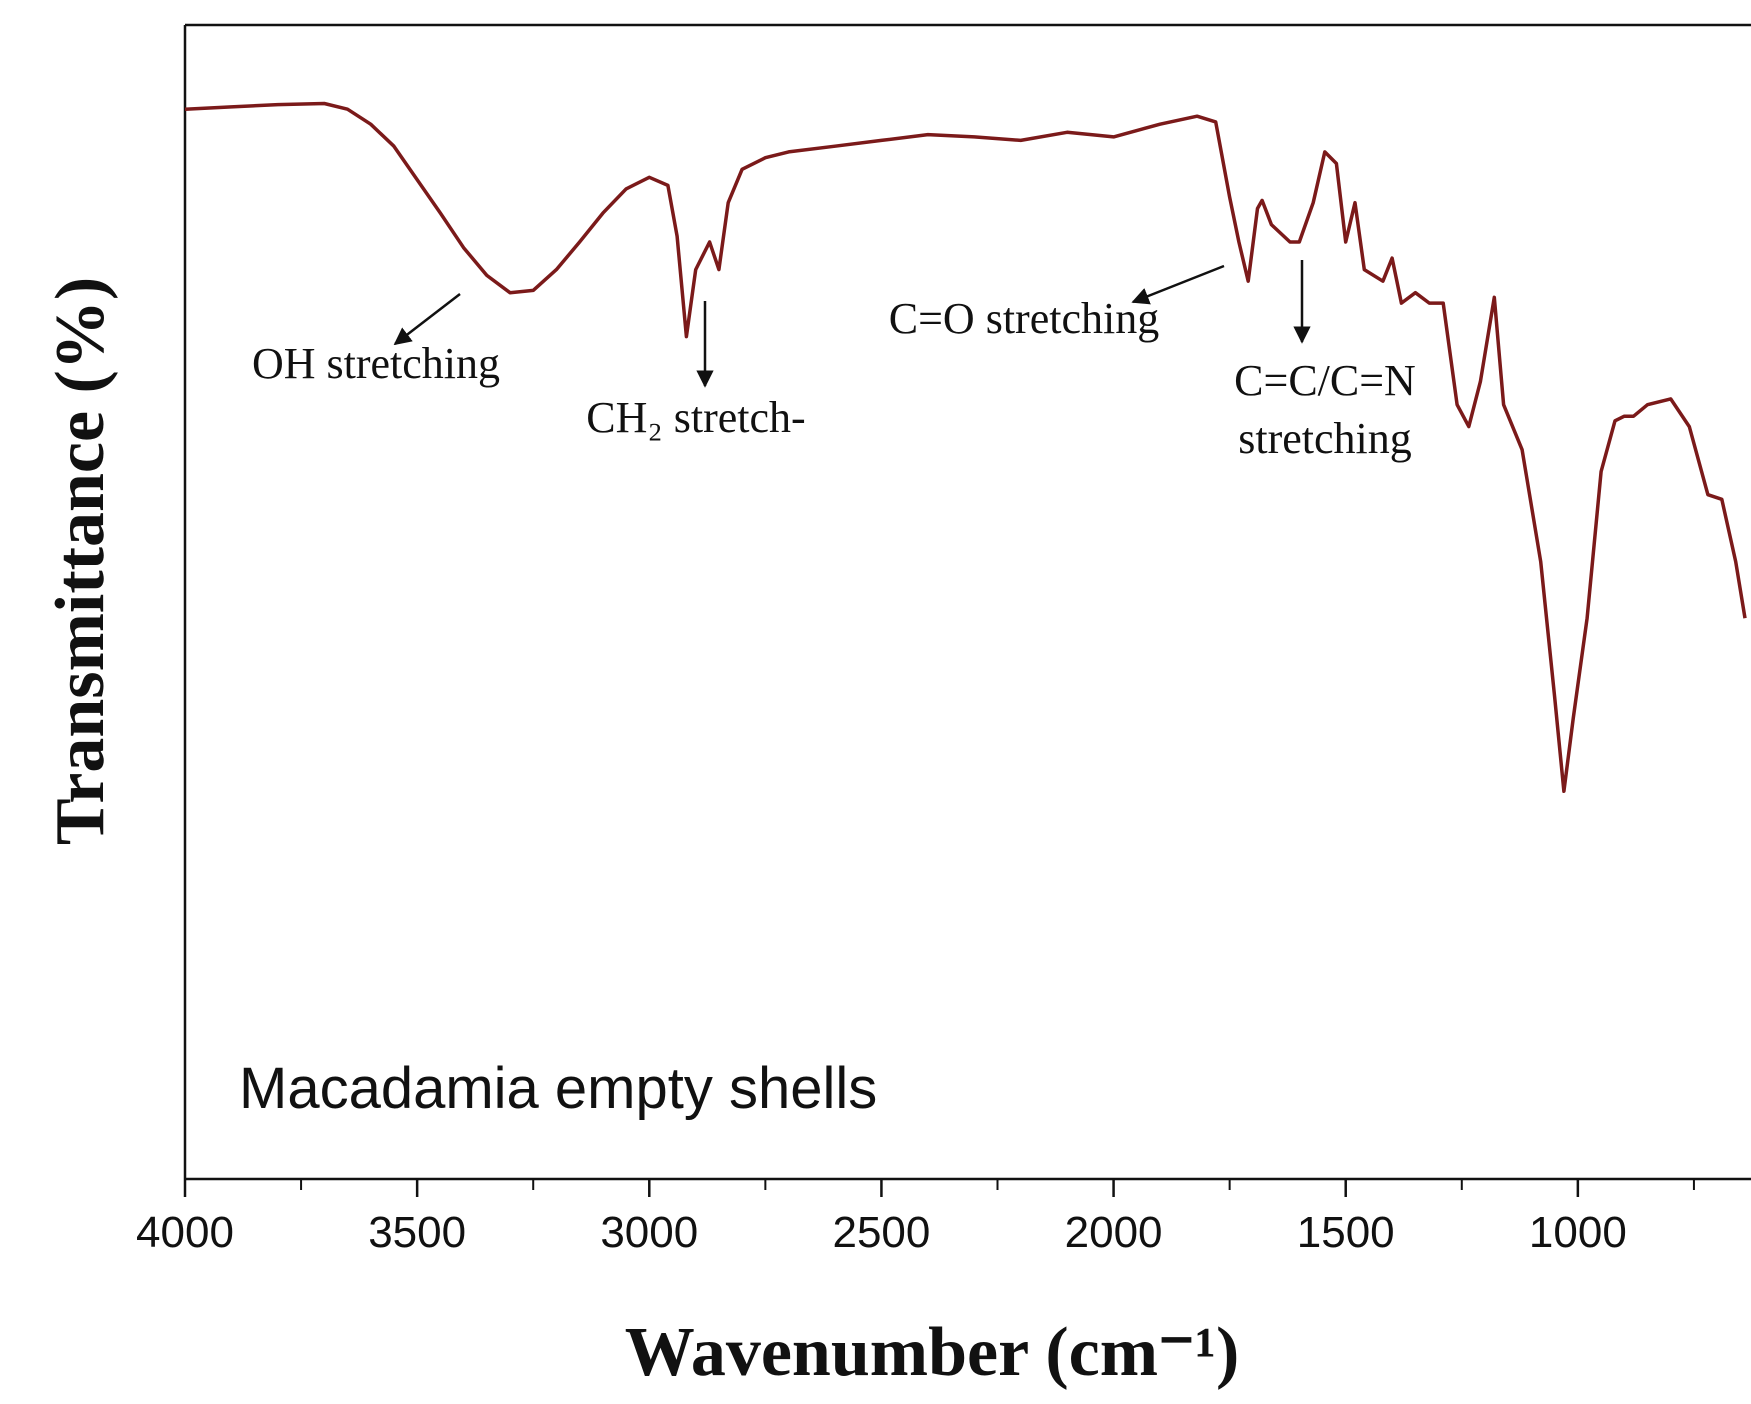 This screenshot has height=1404, width=1751. What do you see at coordinates (881, 1232) in the screenshot?
I see `x-tick-label: 2500` at bounding box center [881, 1232].